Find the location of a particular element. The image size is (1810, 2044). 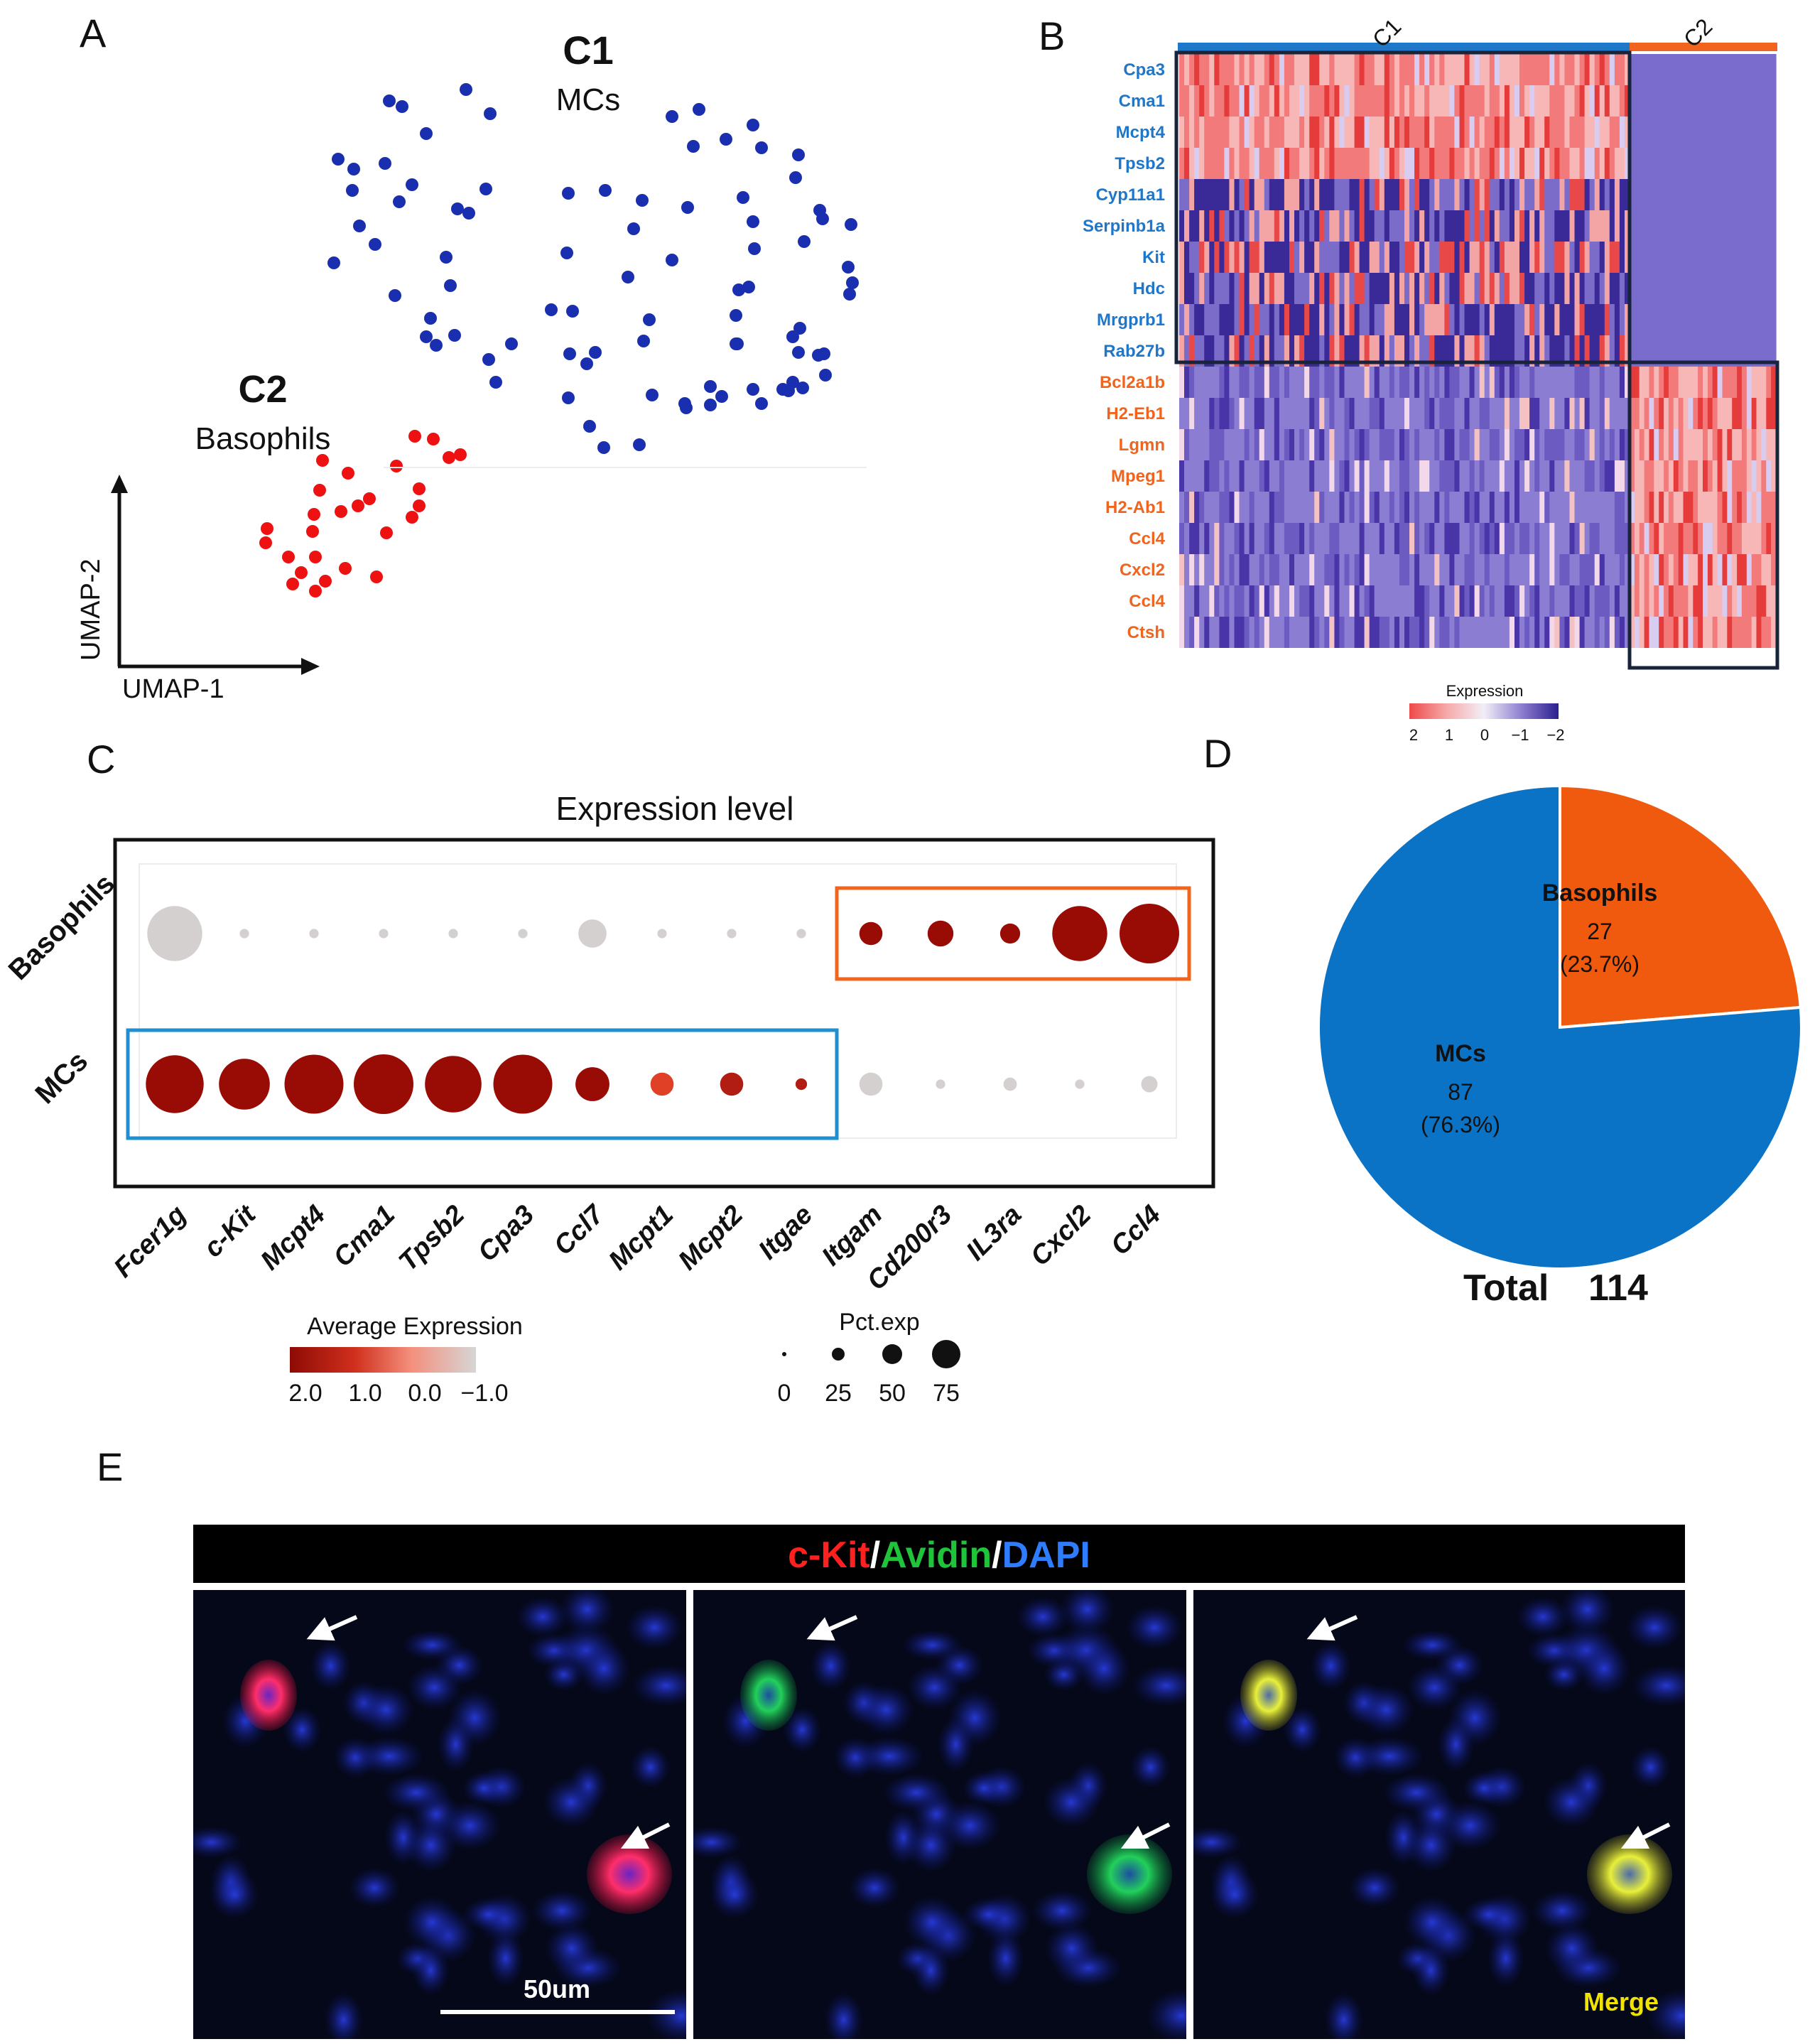

heatmap-cells is located at coordinates (1478, 351).